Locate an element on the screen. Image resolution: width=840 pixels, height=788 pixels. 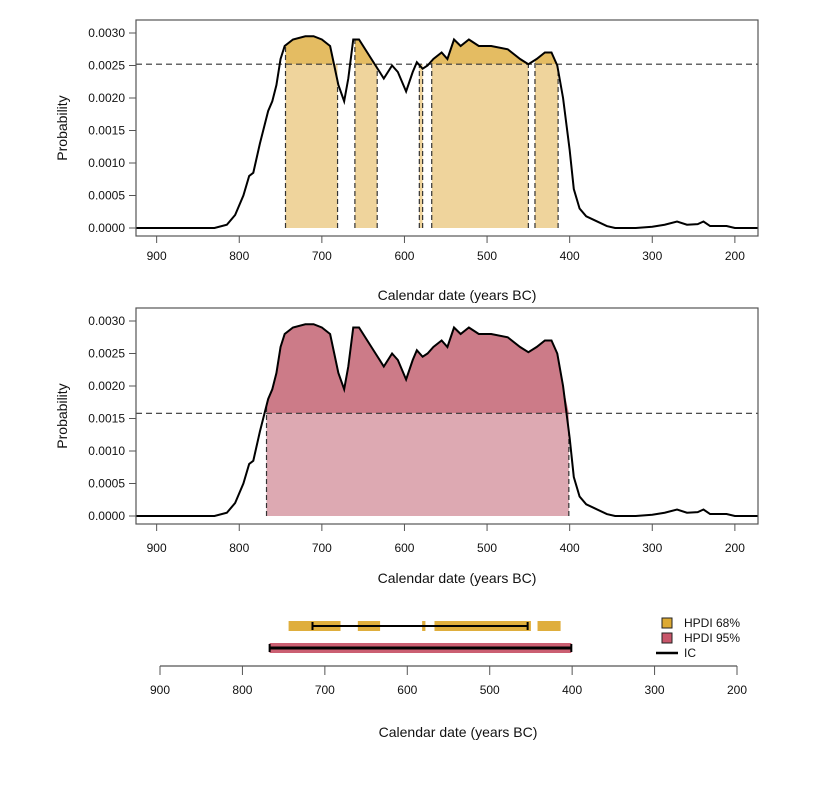
legend-label: HPDI 68% is located at coordinates (712, 623).